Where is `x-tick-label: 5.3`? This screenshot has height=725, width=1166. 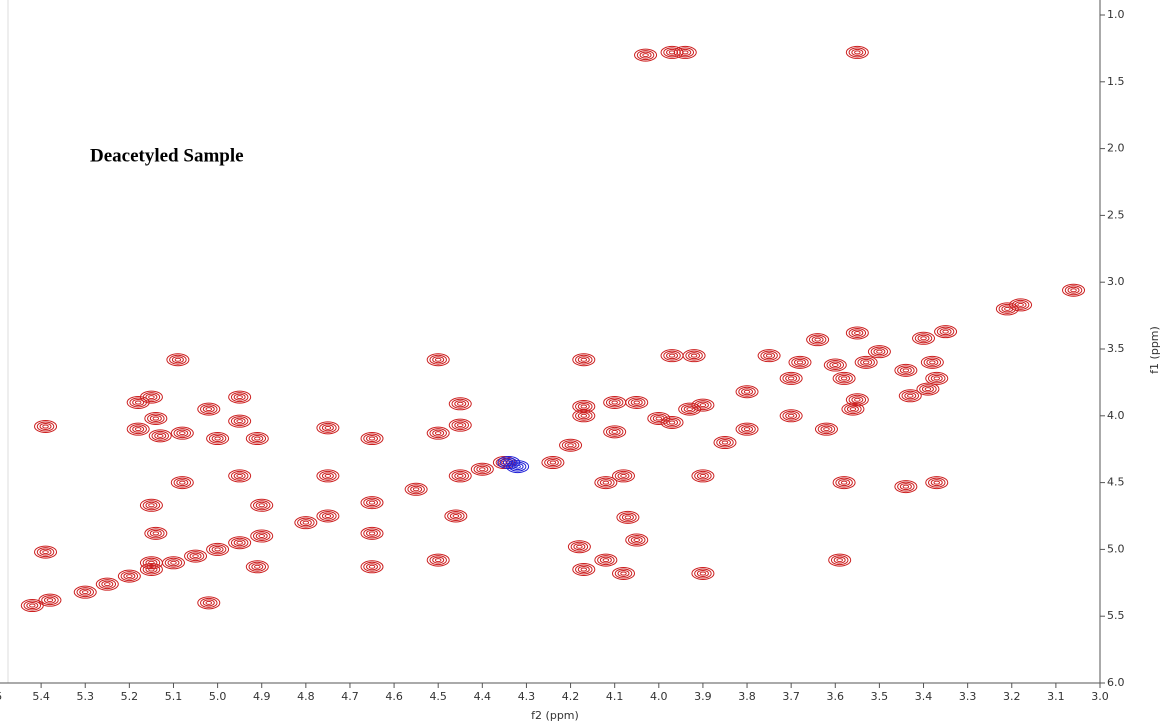 x-tick-label: 5.3 is located at coordinates (85, 696).